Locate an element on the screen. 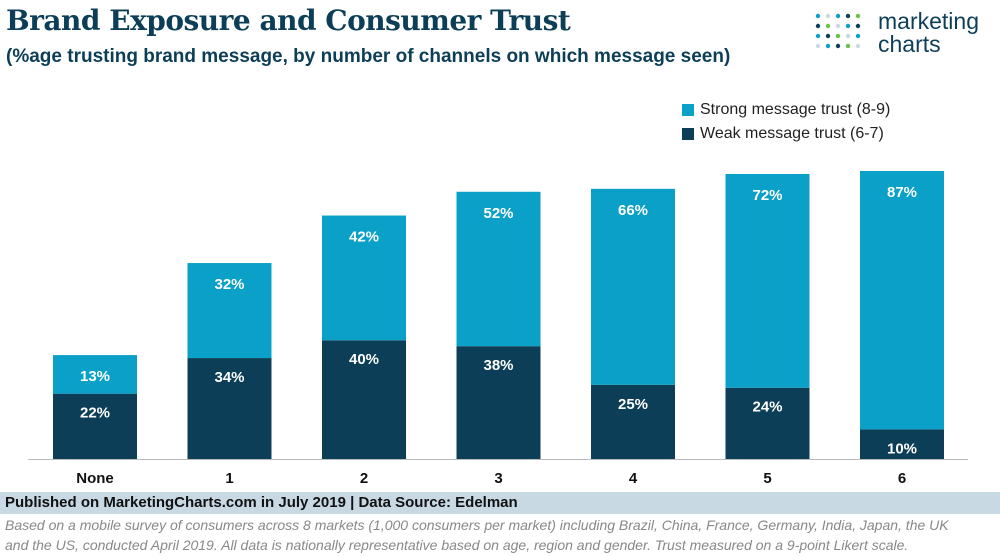 The image size is (1000, 556). label-strong-1: 32% is located at coordinates (229, 284).